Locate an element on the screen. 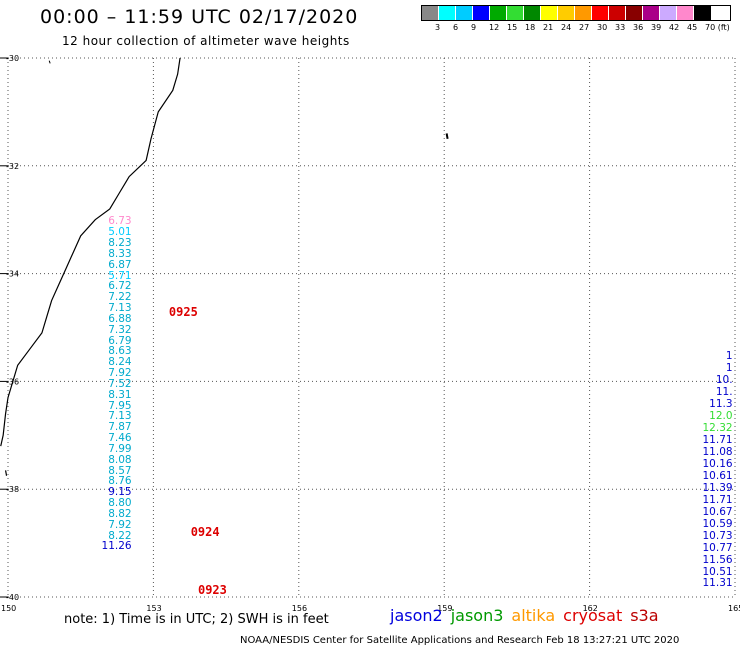 The image size is (740, 650). satellite-altika: altika is located at coordinates (533, 615).